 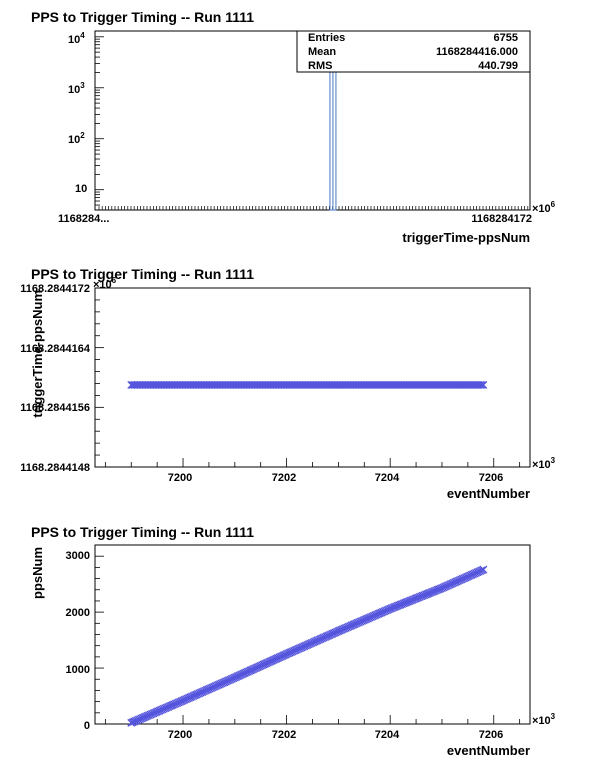 I want to click on y-tick-label: 10³, so click(x=76, y=88).